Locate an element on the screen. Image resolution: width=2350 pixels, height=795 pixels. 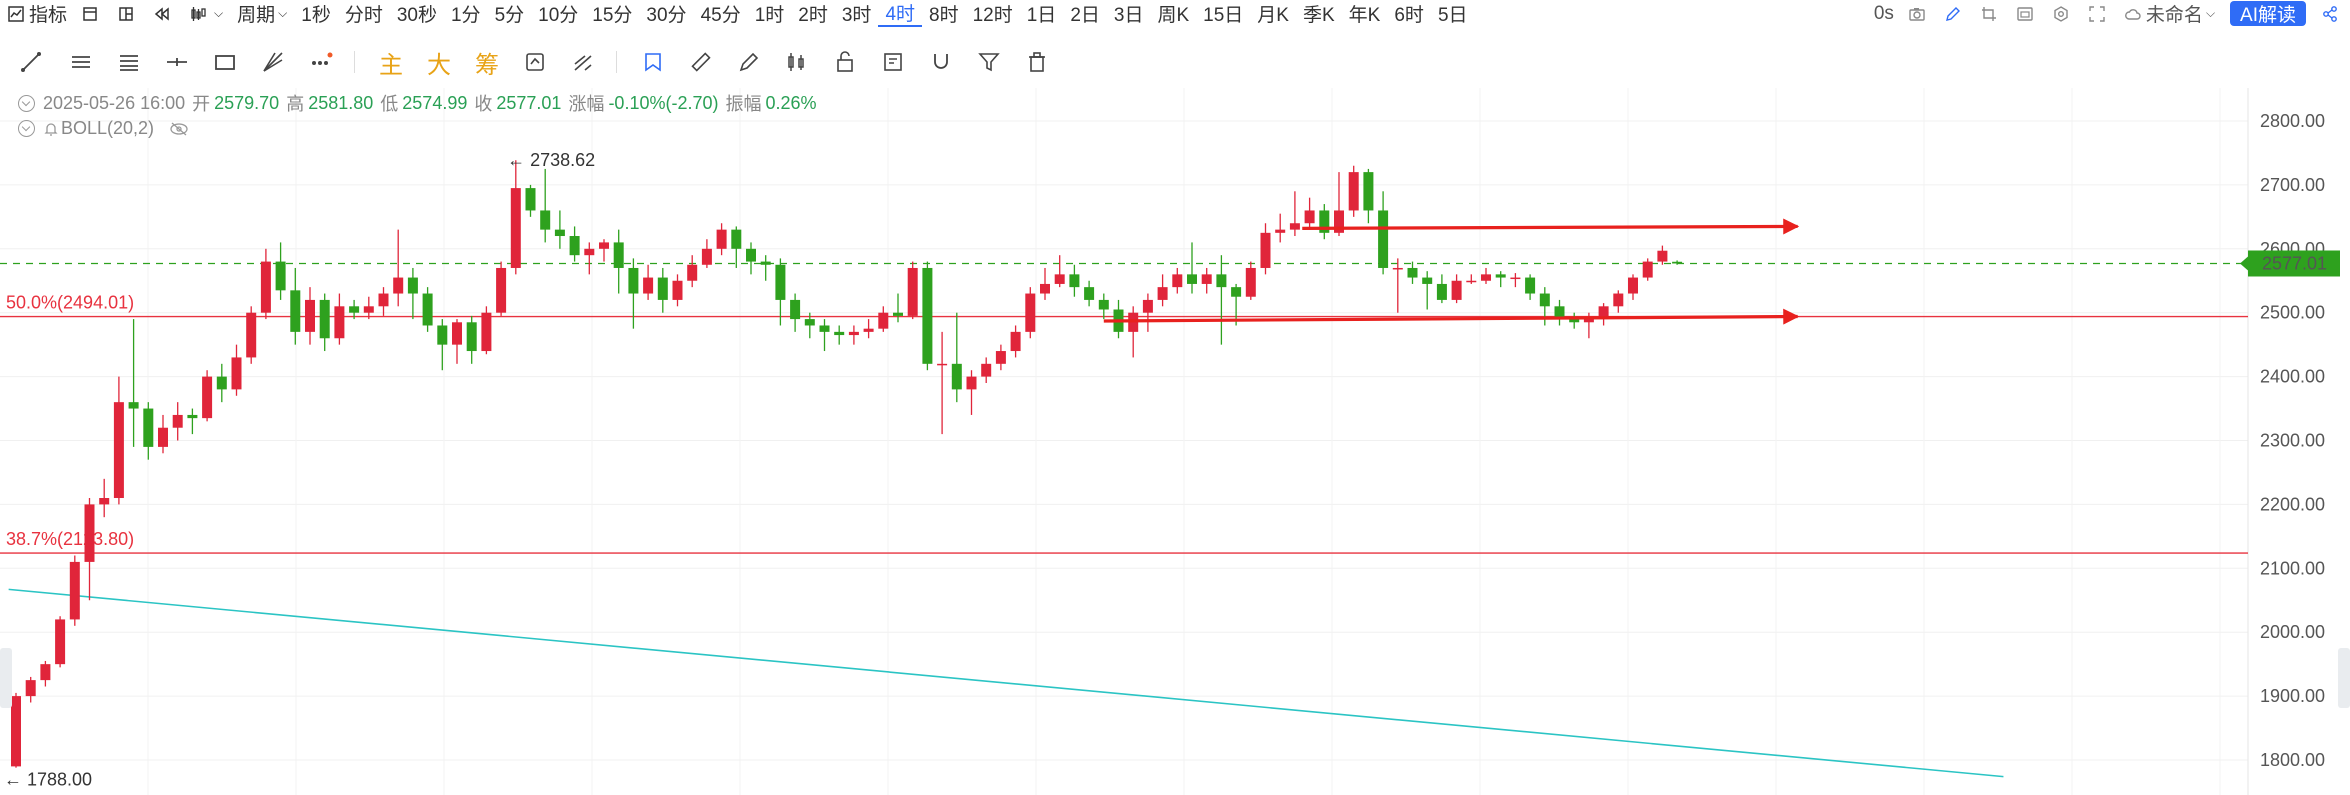
left-scroll-handle is located at coordinates (6, 678).